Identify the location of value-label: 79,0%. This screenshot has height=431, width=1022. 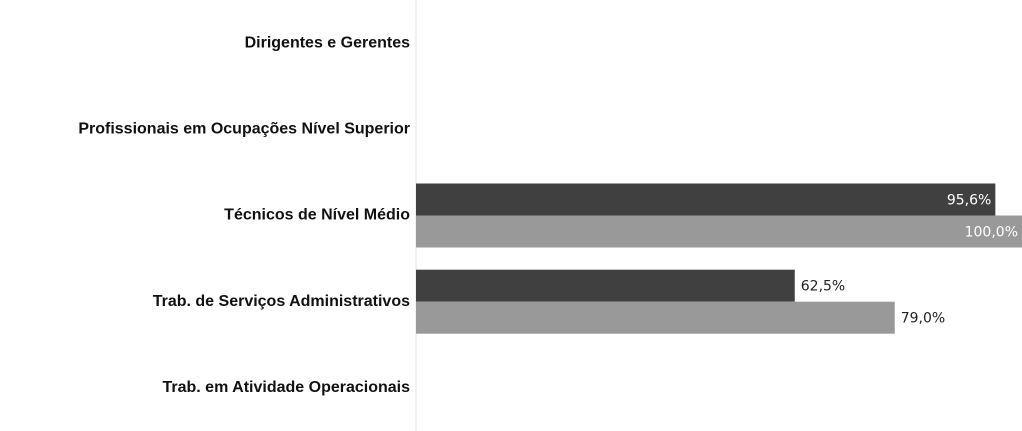
(923, 319).